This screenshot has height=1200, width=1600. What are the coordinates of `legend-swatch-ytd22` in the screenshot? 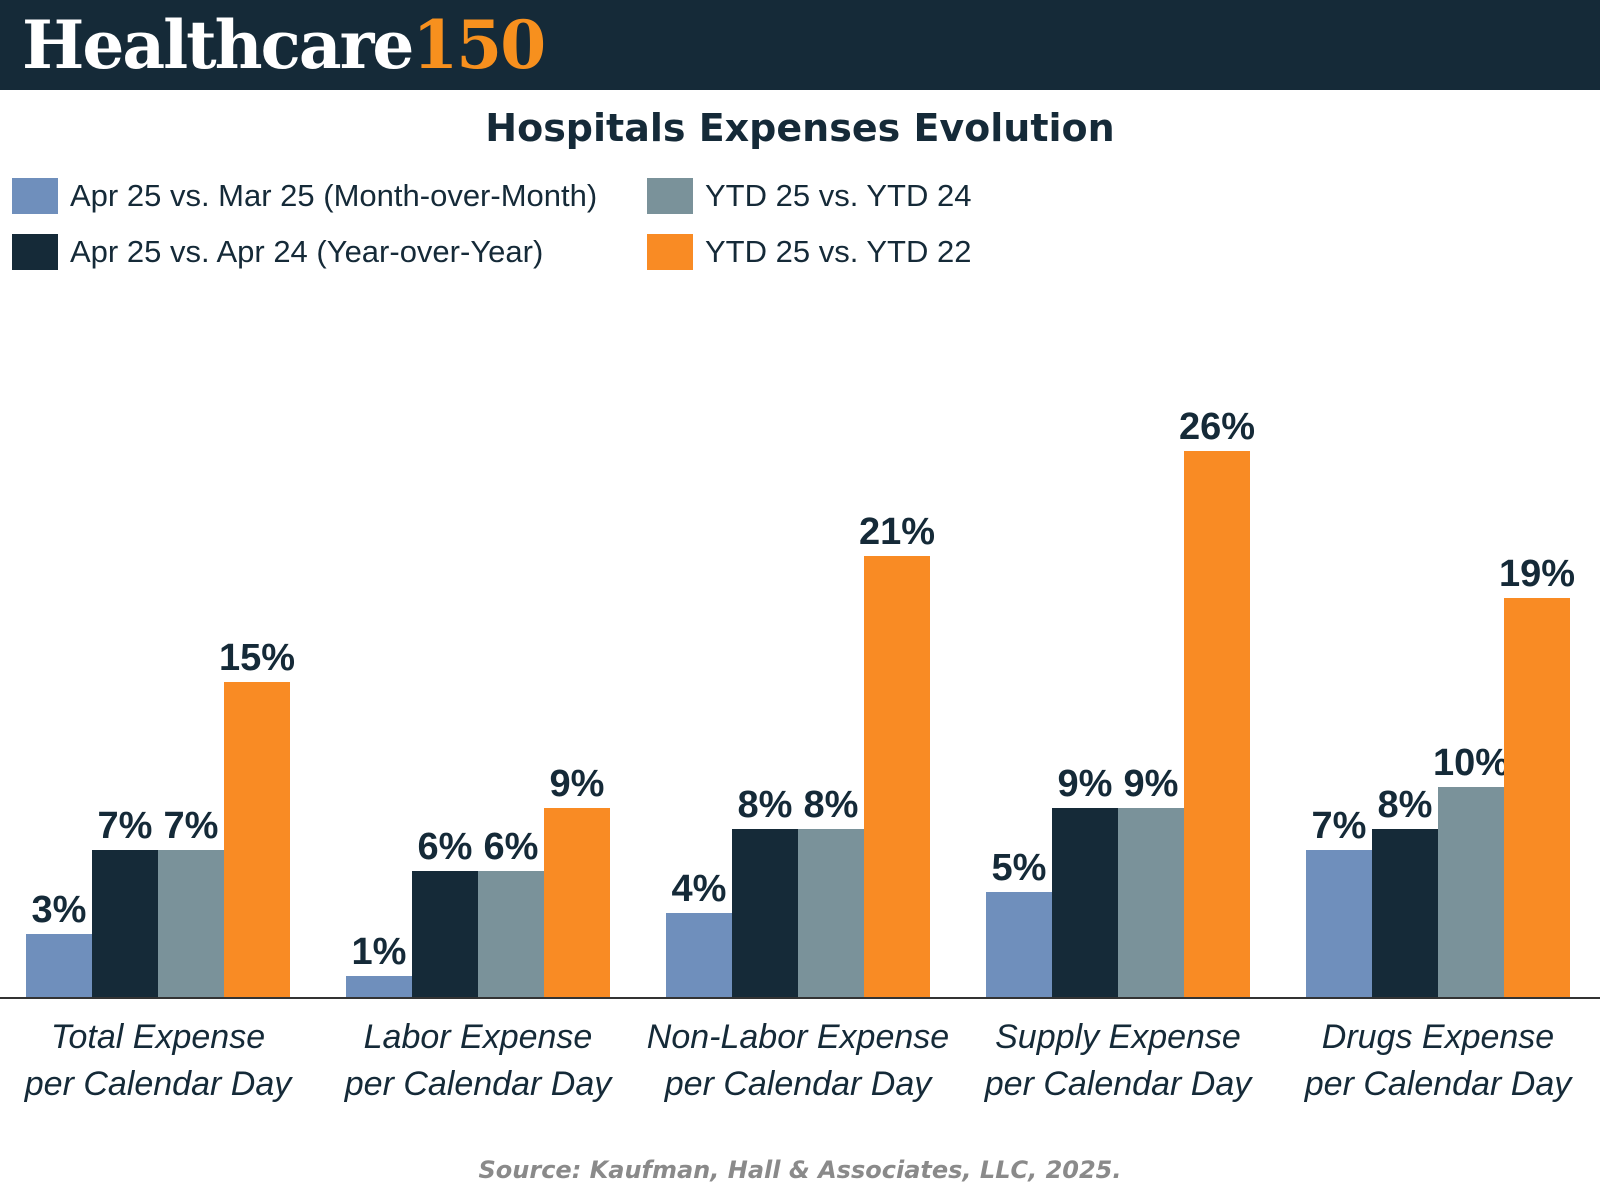 It's located at (670, 252).